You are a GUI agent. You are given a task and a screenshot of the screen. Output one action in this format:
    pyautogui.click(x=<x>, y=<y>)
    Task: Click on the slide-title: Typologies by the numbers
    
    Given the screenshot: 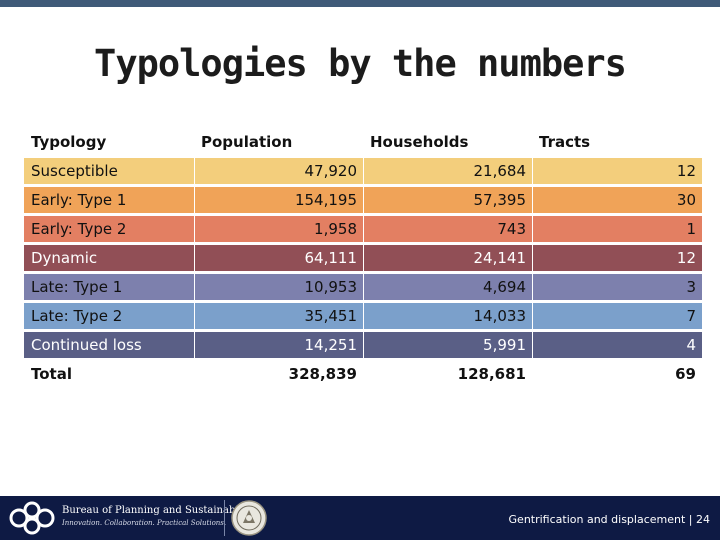 What is the action you would take?
    pyautogui.click(x=360, y=63)
    